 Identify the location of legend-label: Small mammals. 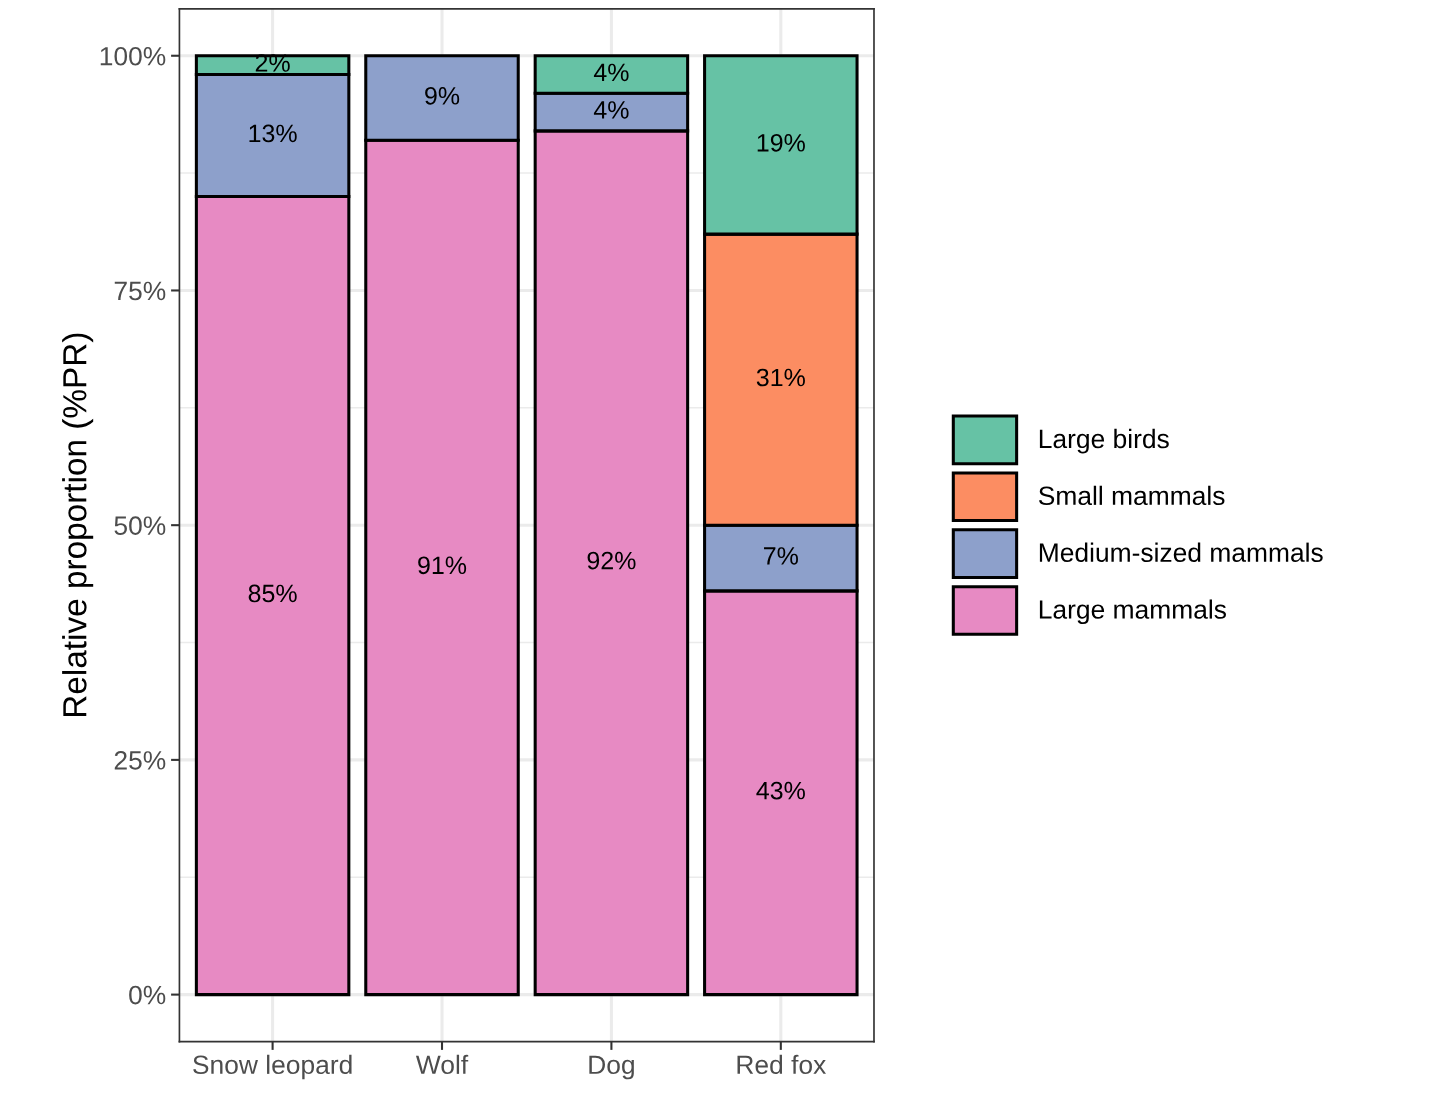
(1131, 495).